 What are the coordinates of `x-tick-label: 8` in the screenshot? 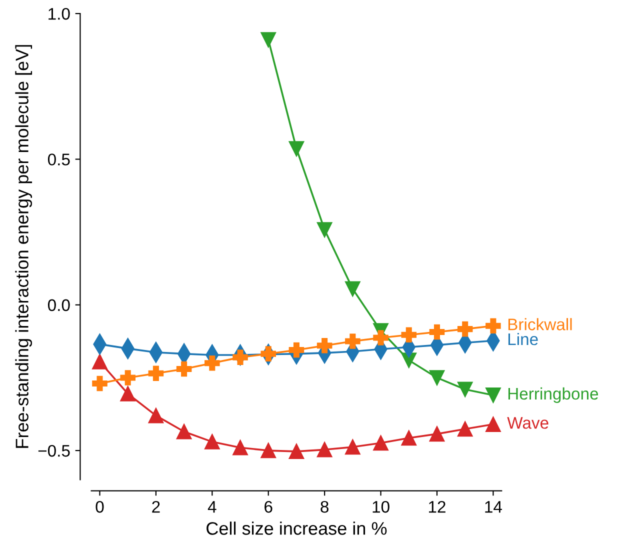 It's located at (324, 506).